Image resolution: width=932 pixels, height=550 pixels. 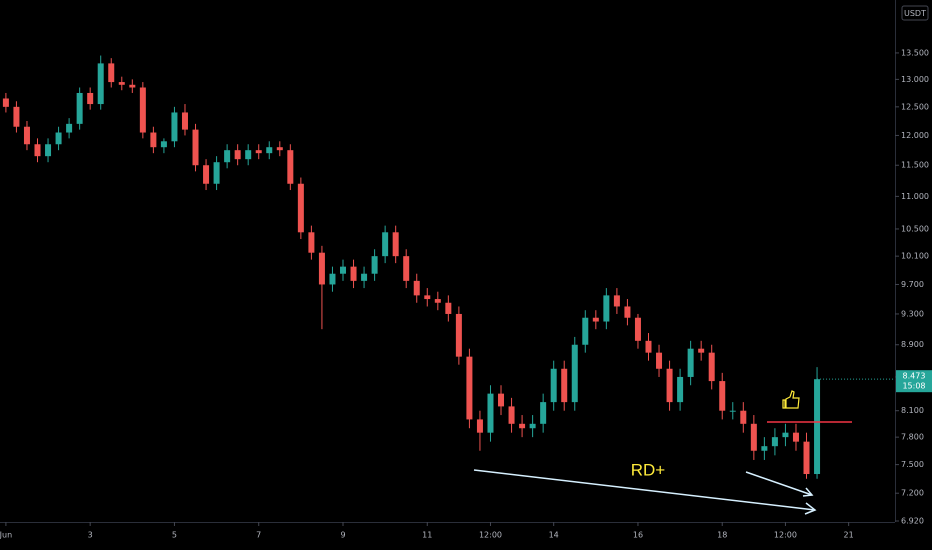 What do you see at coordinates (912, 313) in the screenshot?
I see `y-tick-label: 9.300` at bounding box center [912, 313].